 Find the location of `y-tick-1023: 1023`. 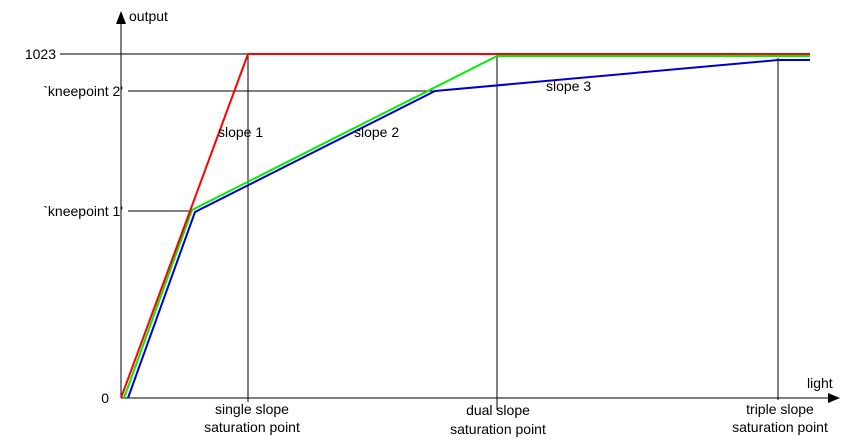

y-tick-1023: 1023 is located at coordinates (40, 54).